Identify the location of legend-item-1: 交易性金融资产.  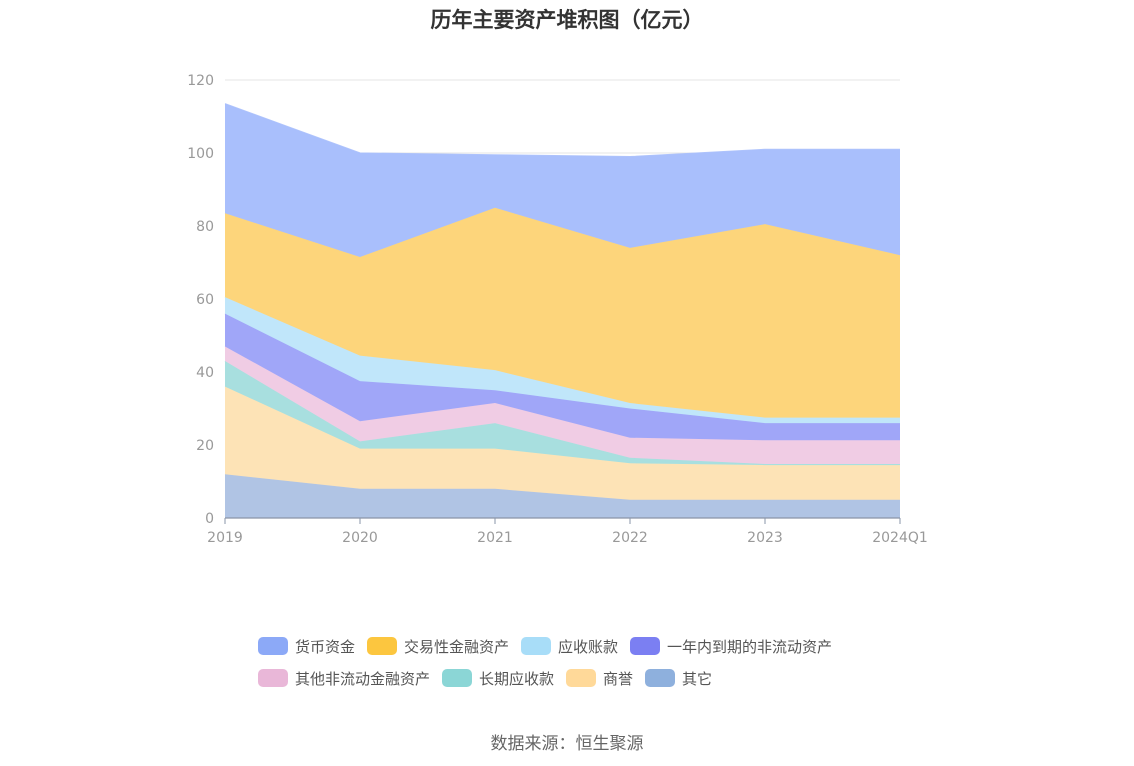
(438, 646).